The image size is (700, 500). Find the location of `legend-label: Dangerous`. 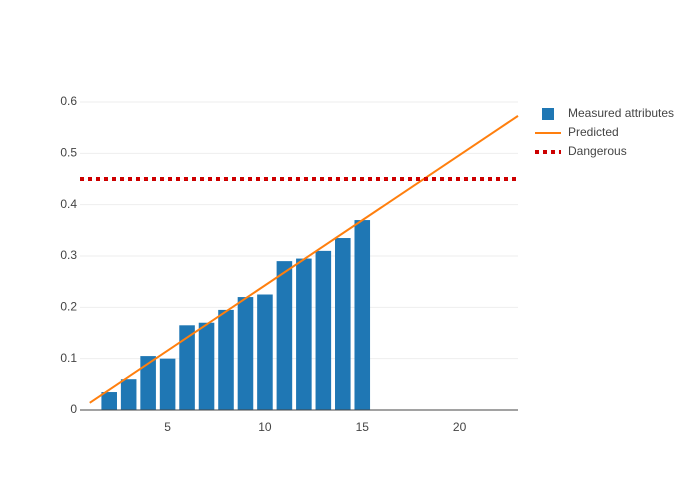

legend-label: Dangerous is located at coordinates (597, 151).